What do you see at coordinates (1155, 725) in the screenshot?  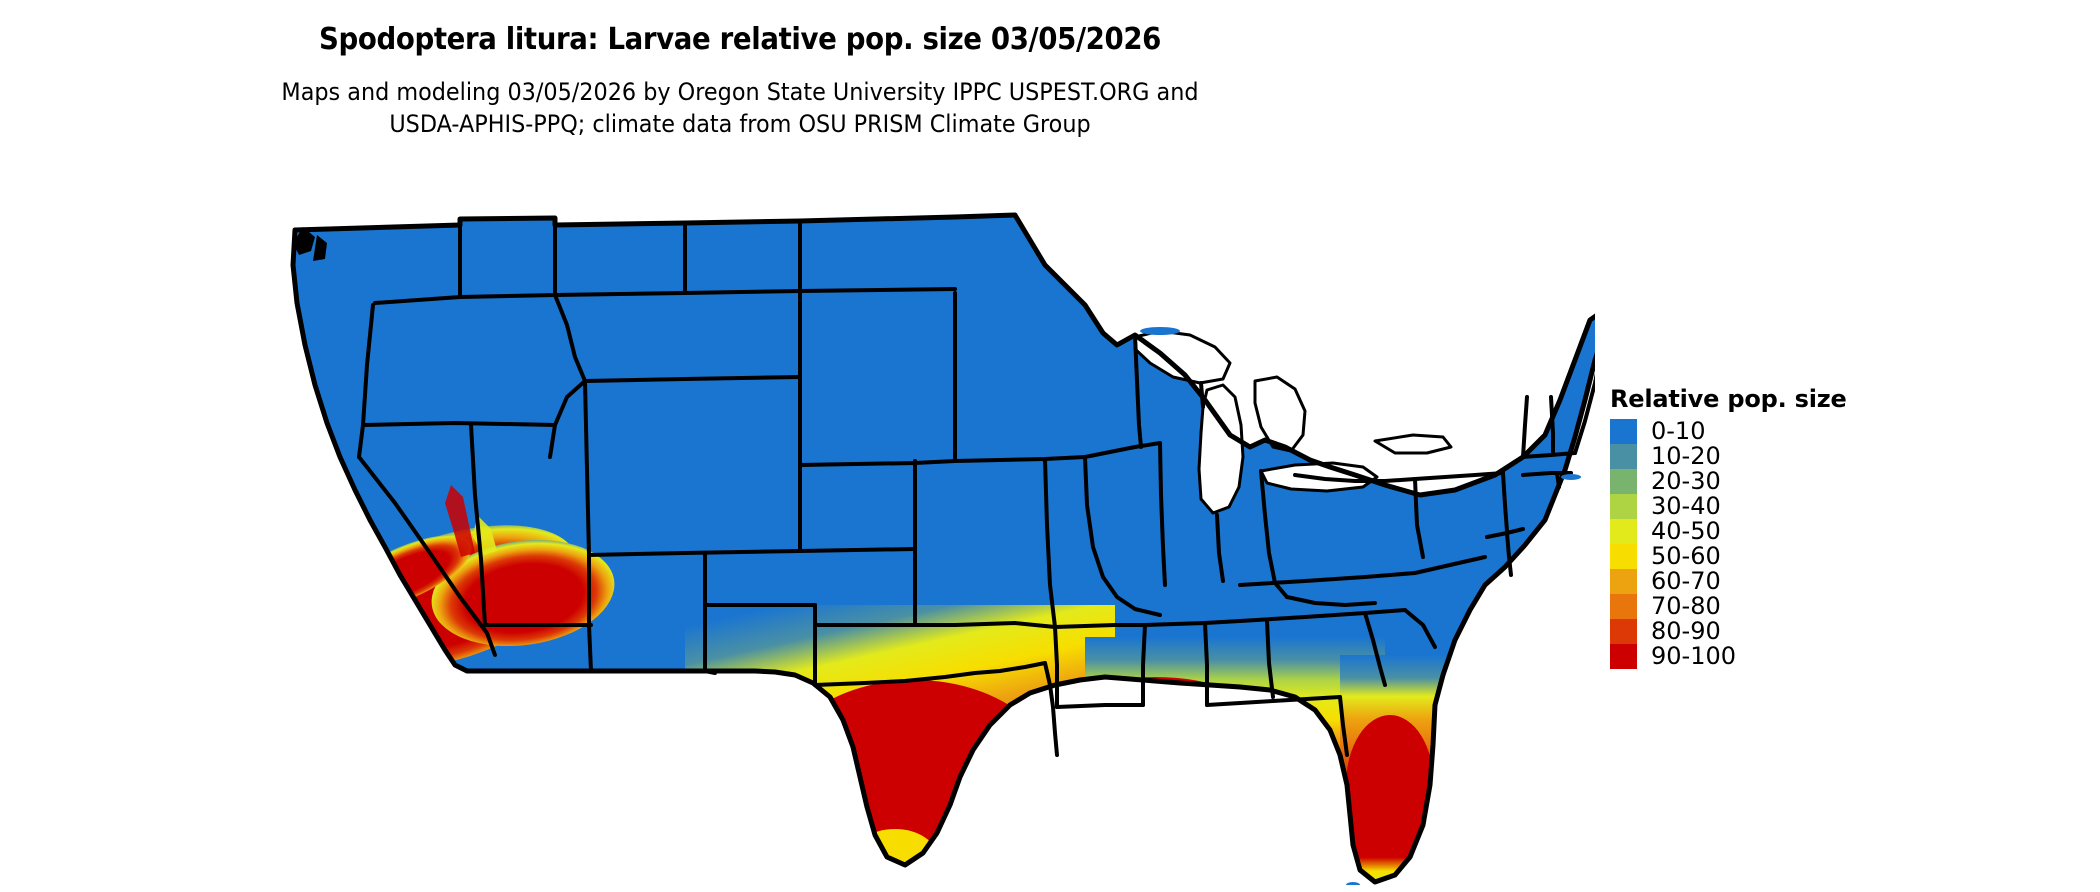 I see `hotspot-louisiana-core` at bounding box center [1155, 725].